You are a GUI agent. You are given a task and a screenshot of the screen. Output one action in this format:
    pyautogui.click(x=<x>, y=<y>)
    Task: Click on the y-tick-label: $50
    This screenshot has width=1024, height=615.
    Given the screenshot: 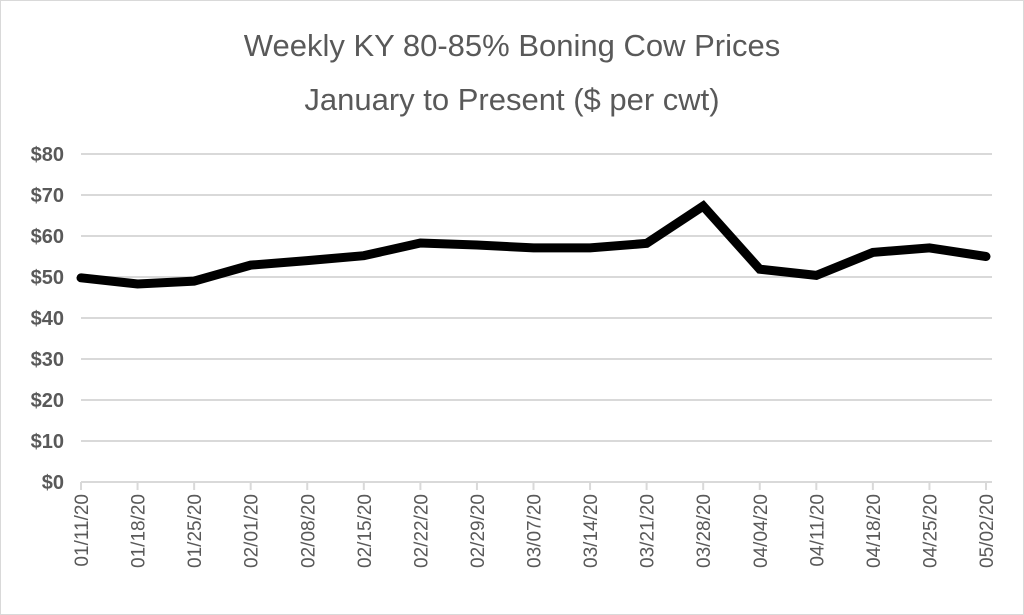 What is the action you would take?
    pyautogui.click(x=47, y=278)
    